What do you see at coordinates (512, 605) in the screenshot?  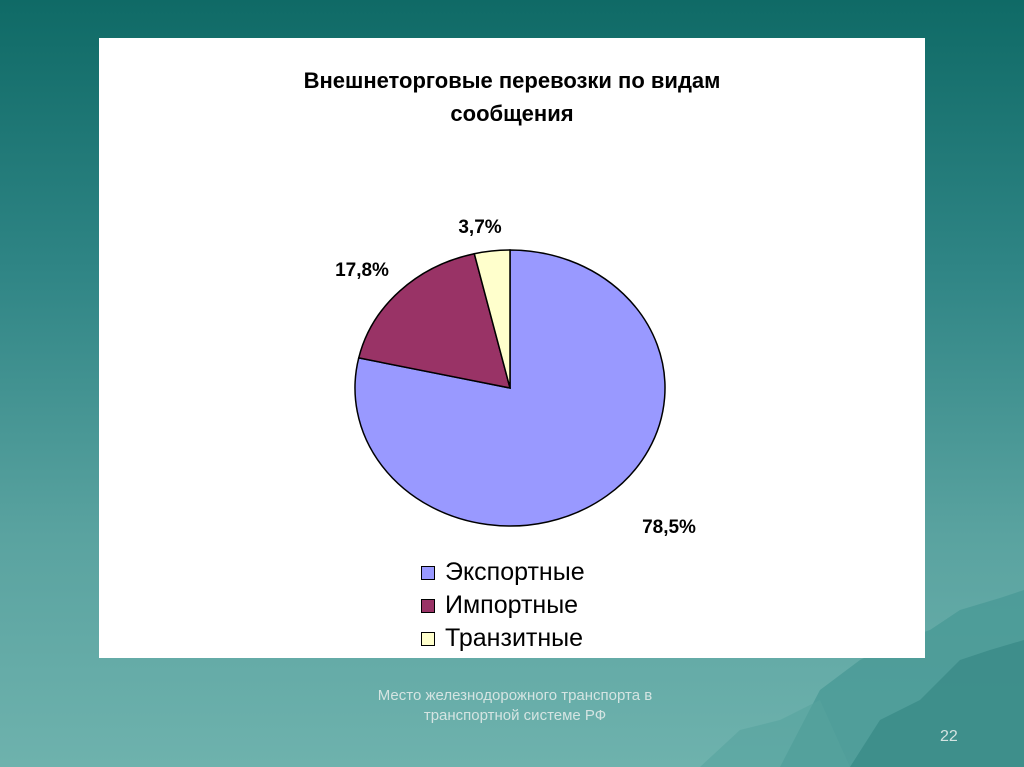 I see `legend-label-import: Импортные` at bounding box center [512, 605].